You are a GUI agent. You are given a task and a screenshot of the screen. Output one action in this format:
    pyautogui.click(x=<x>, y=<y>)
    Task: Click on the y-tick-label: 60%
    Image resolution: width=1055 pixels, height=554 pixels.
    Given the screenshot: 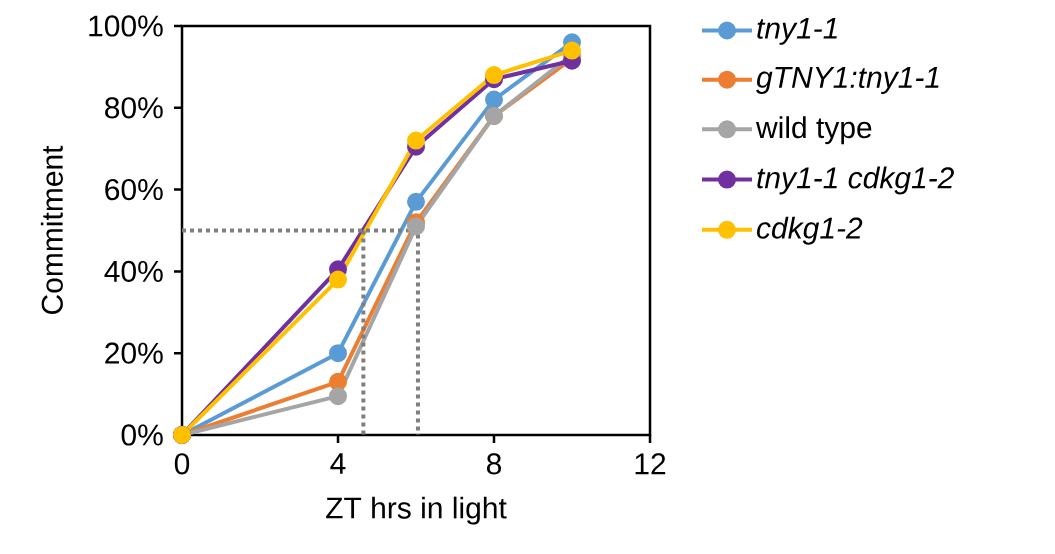 What is the action you would take?
    pyautogui.click(x=134, y=189)
    